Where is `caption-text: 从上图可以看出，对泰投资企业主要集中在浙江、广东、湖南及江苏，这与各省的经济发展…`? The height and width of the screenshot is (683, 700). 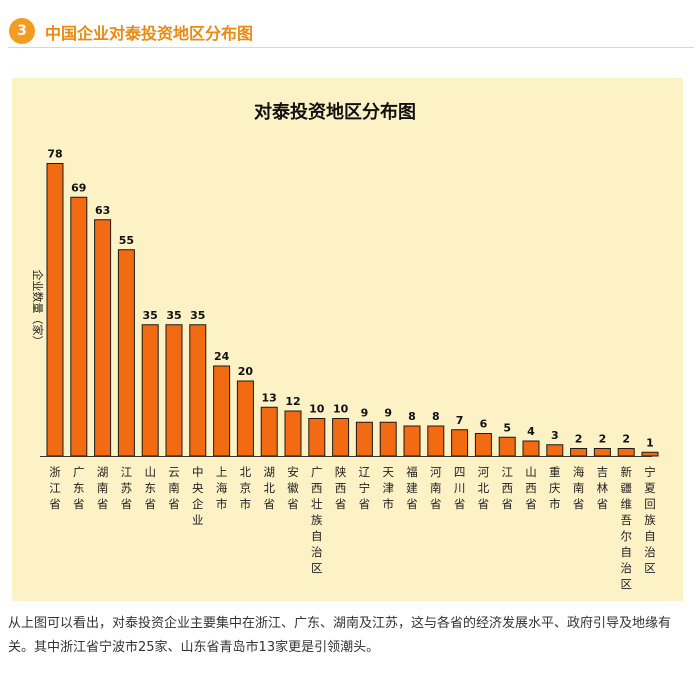
caption-text: 从上图可以看出，对泰投资企业主要集中在浙江、广东、湖南及江苏，这与各省的经济发展… is located at coordinates (340, 635).